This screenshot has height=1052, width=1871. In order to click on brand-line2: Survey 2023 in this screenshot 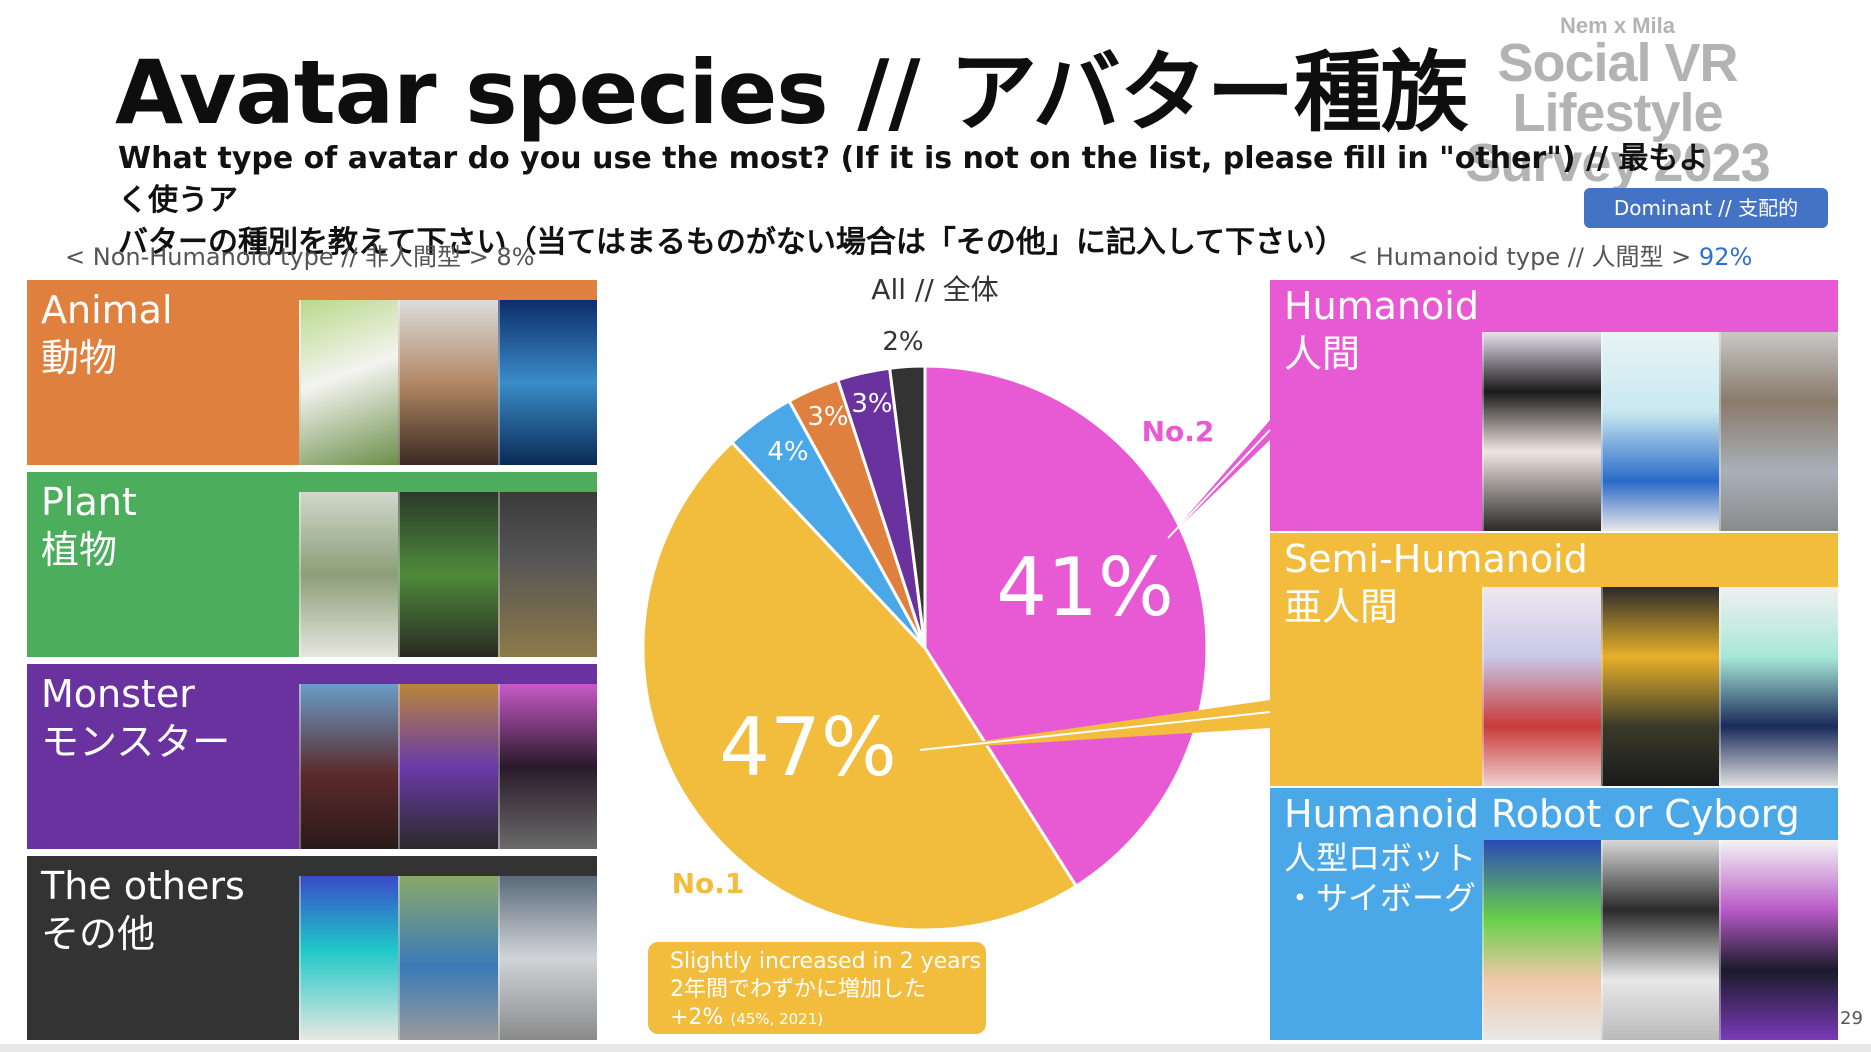, I will do `click(1617, 163)`.